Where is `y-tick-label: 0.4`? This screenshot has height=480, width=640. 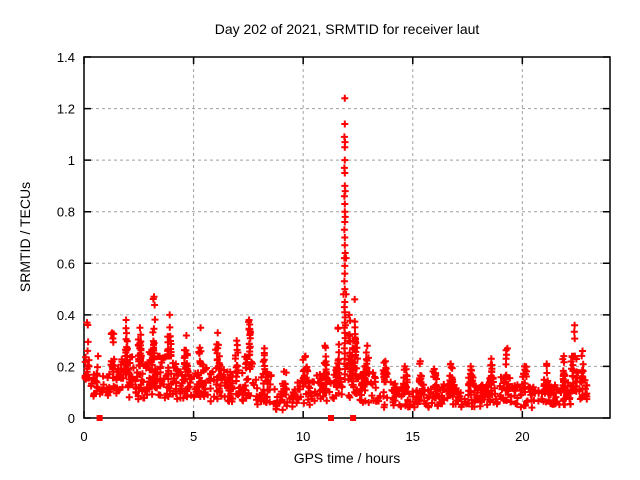
y-tick-label: 0.4 is located at coordinates (66, 315).